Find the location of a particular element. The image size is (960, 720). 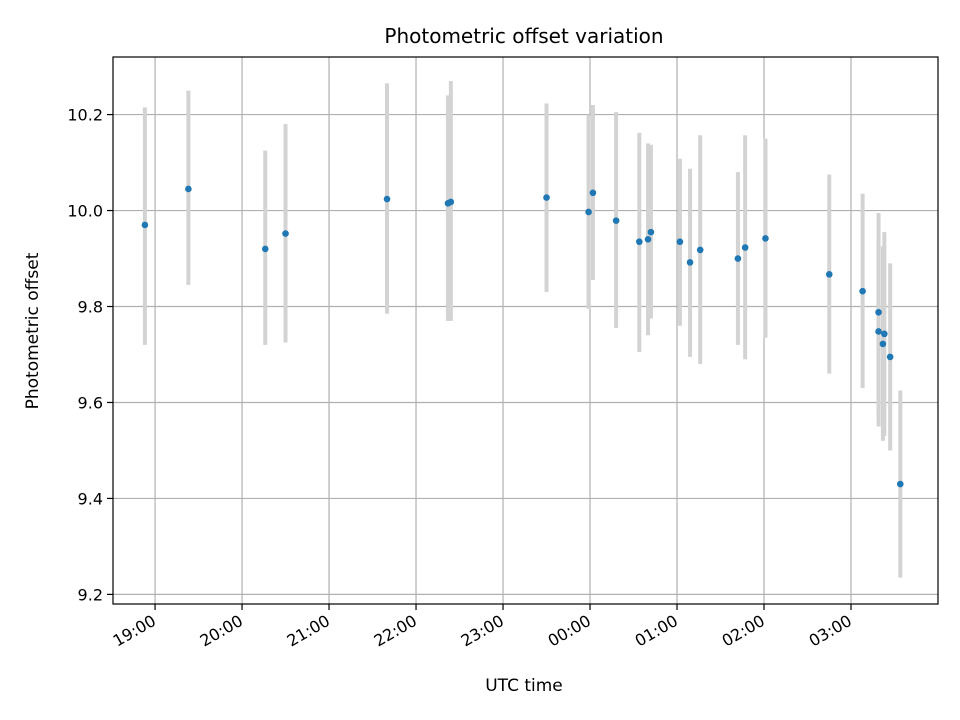

y-tick-layer: 9.2 9.4 9.6 9.8 10.0 10.2 is located at coordinates (90, 355).